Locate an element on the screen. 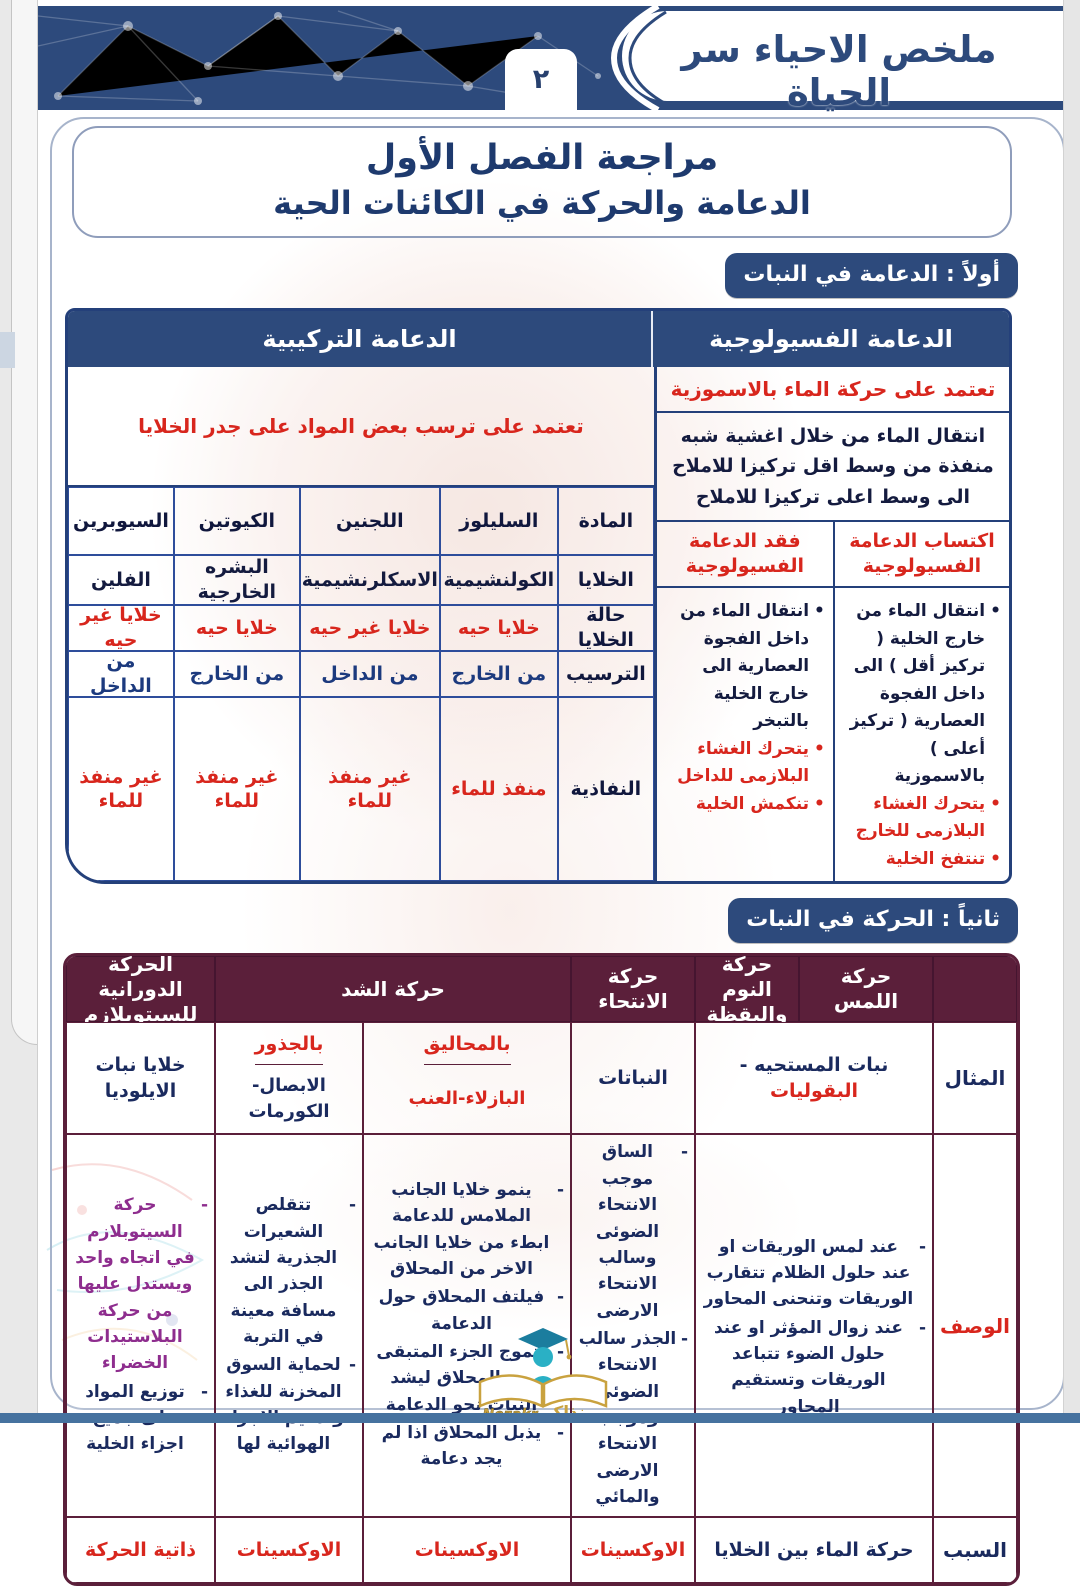  header-structural-support: الدعامة التركيبية is located at coordinates (359, 339).